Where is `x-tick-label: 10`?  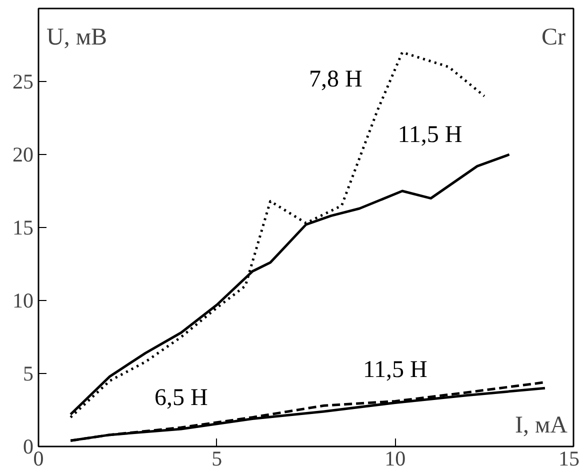 x-tick-label: 10 is located at coordinates (395, 458).